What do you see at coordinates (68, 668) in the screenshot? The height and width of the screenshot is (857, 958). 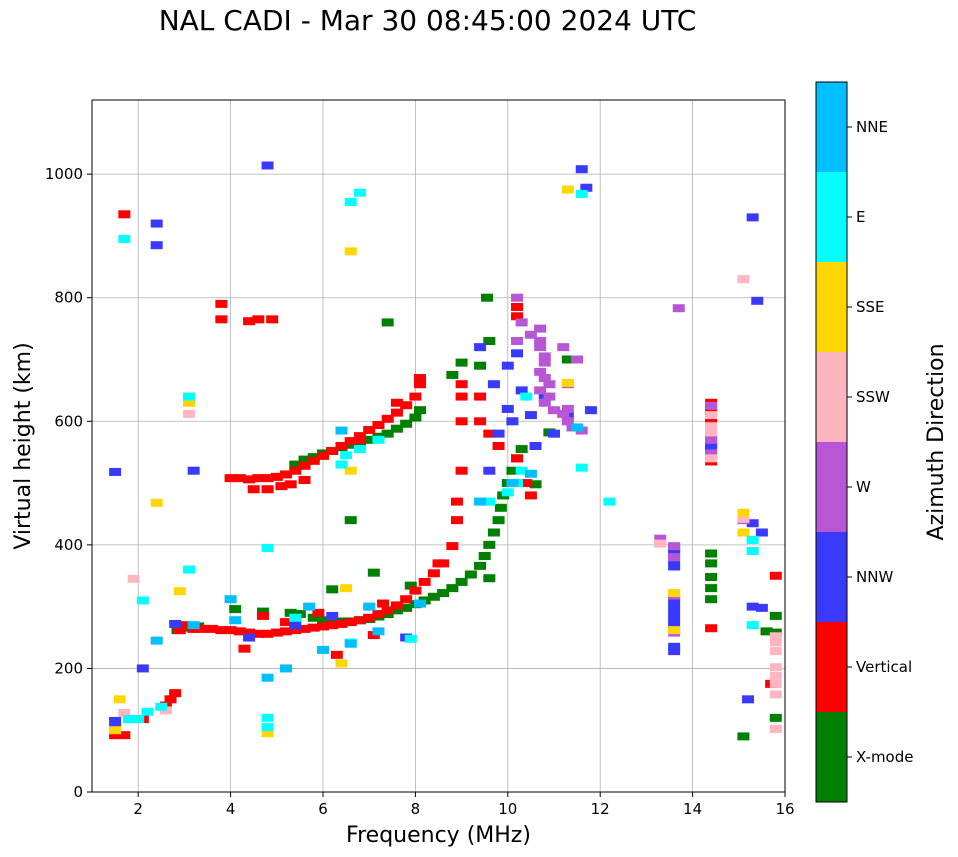 I see `y-tick-label: 200` at bounding box center [68, 668].